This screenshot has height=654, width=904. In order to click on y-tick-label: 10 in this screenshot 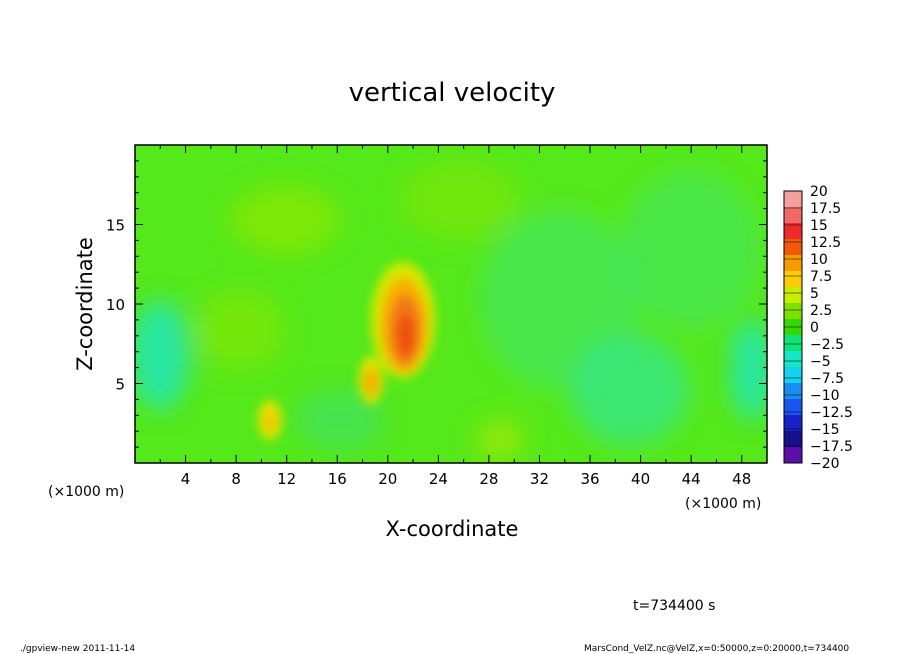, I will do `click(115, 305)`.